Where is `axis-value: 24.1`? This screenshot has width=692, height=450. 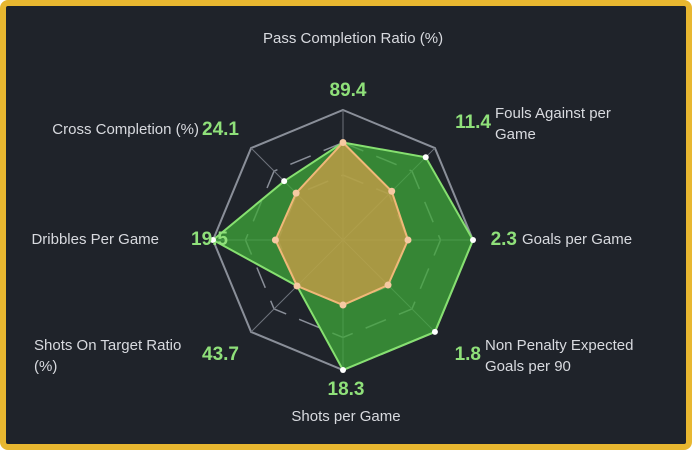 axis-value: 24.1 is located at coordinates (220, 129).